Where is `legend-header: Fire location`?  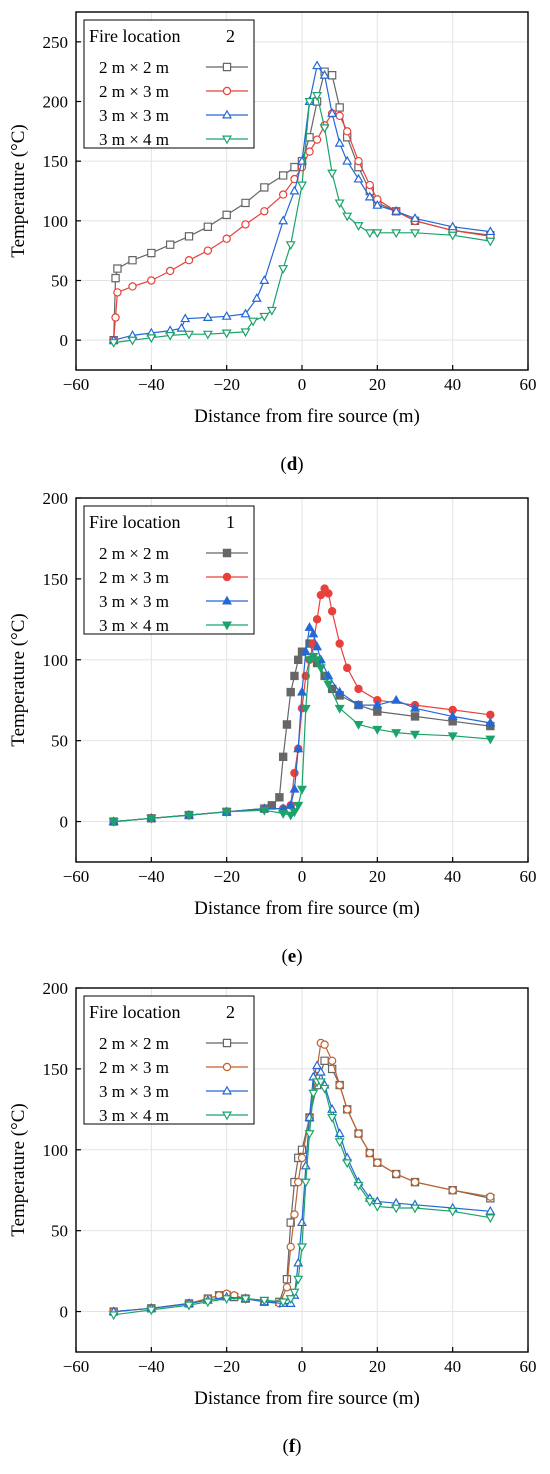 legend-header: Fire location is located at coordinates (134, 36).